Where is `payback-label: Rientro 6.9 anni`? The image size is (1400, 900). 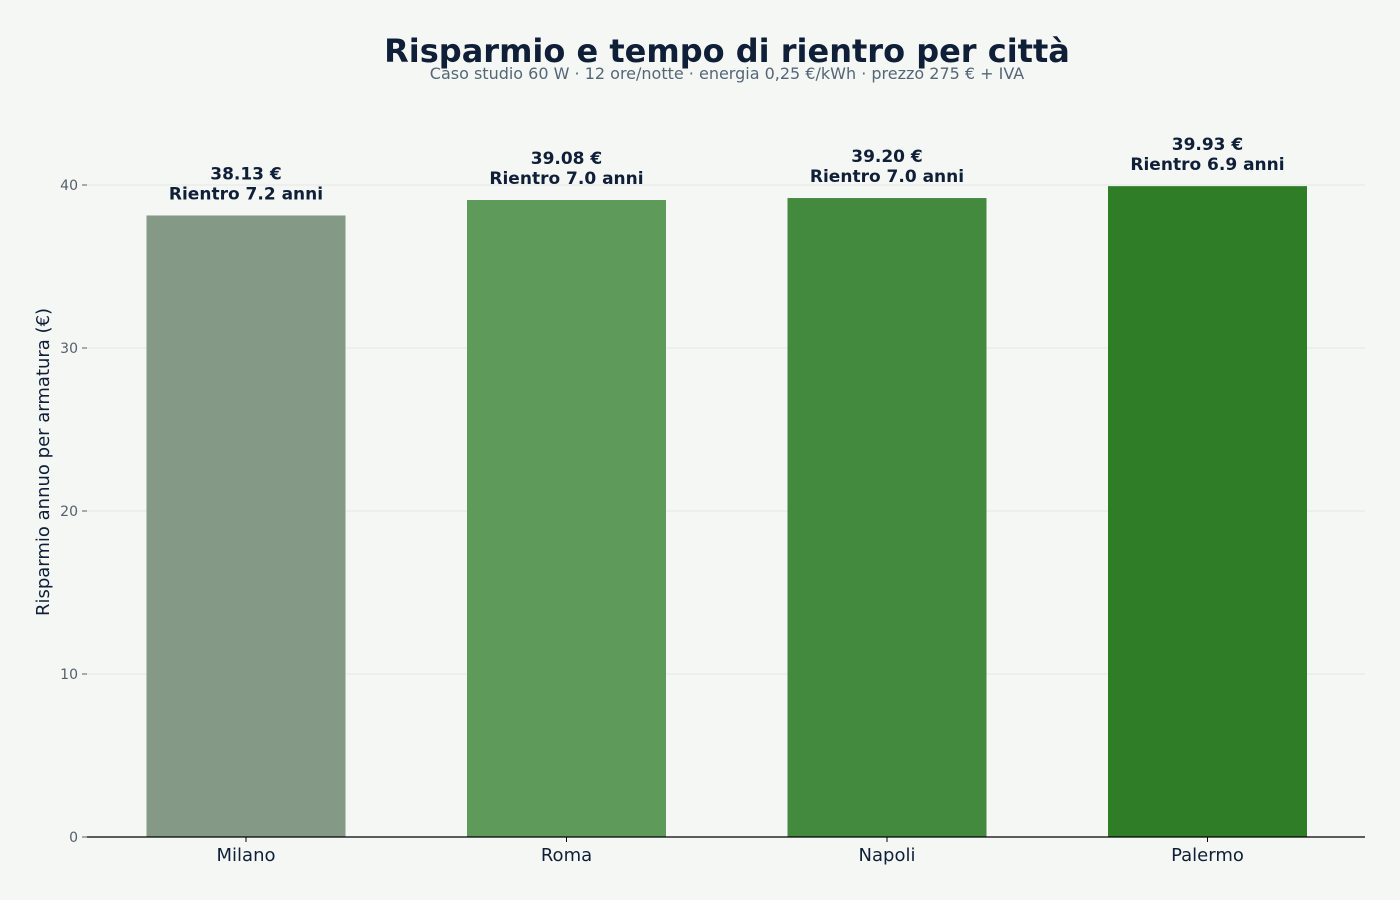
payback-label: Rientro 6.9 anni is located at coordinates (1207, 165).